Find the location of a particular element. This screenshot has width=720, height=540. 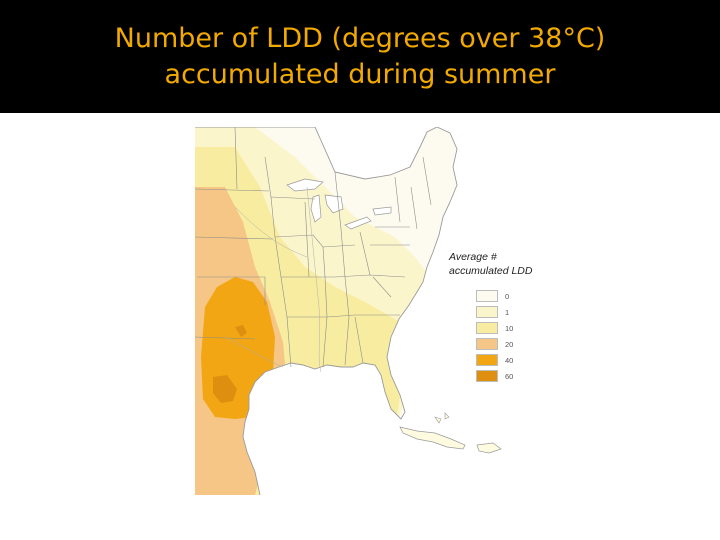

title-line-1: Number of LDD (degrees over 38°C) is located at coordinates (360, 38).